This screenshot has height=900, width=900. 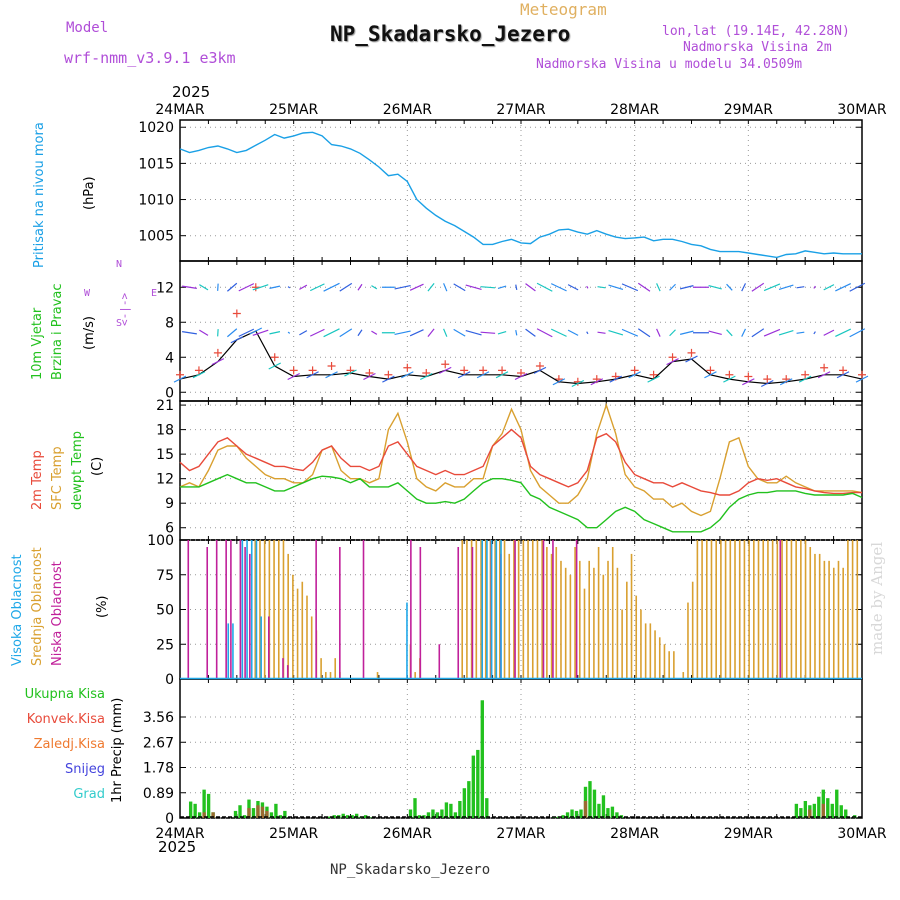 What do you see at coordinates (177, 847) in the screenshot?
I see `year-bottom: 2025` at bounding box center [177, 847].